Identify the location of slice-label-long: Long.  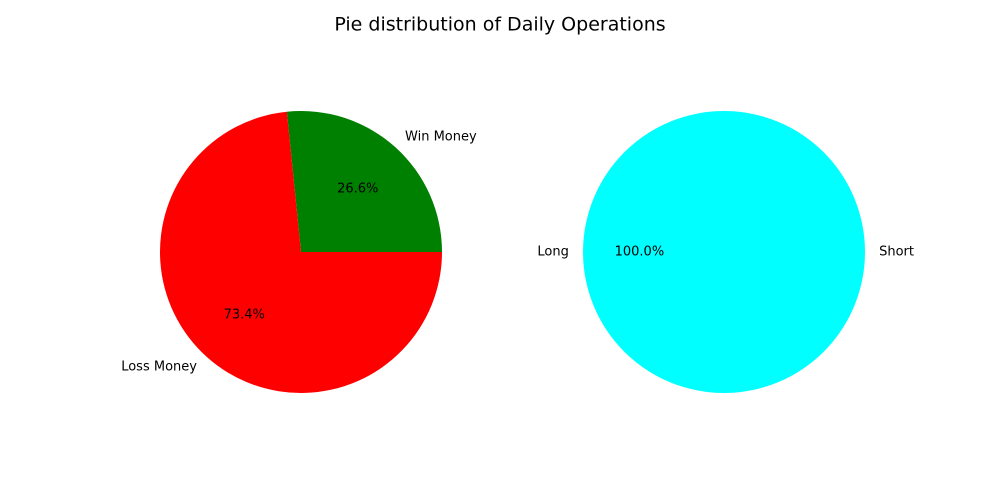
(552, 252).